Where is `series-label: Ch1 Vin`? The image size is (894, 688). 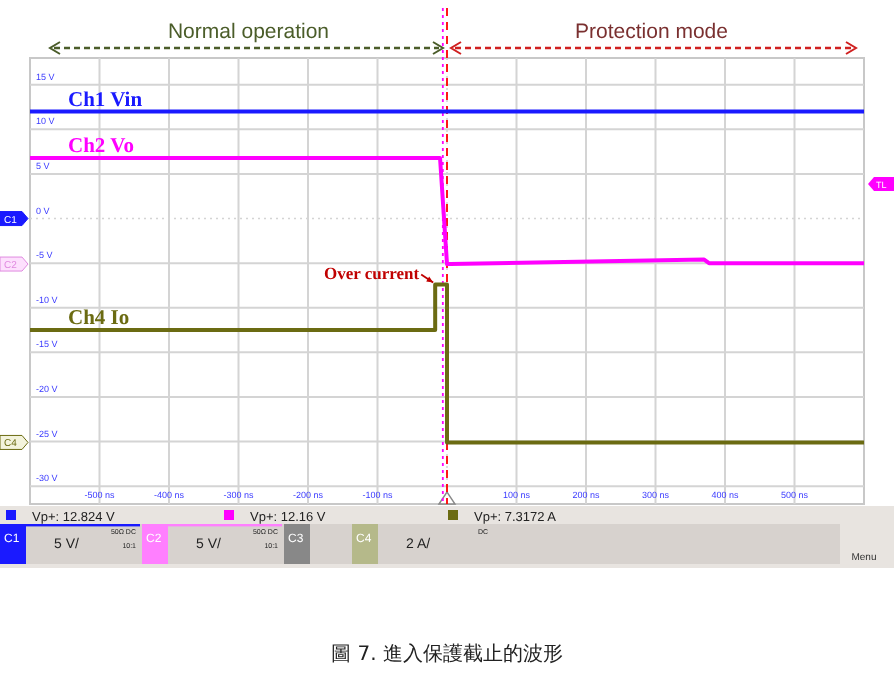
series-label: Ch1 Vin is located at coordinates (105, 100).